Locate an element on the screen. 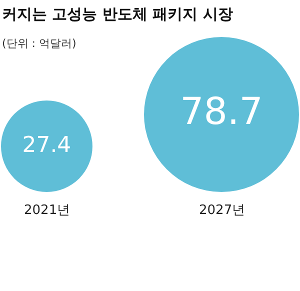 The image size is (300, 291). data-label: 27.4 is located at coordinates (47, 145).